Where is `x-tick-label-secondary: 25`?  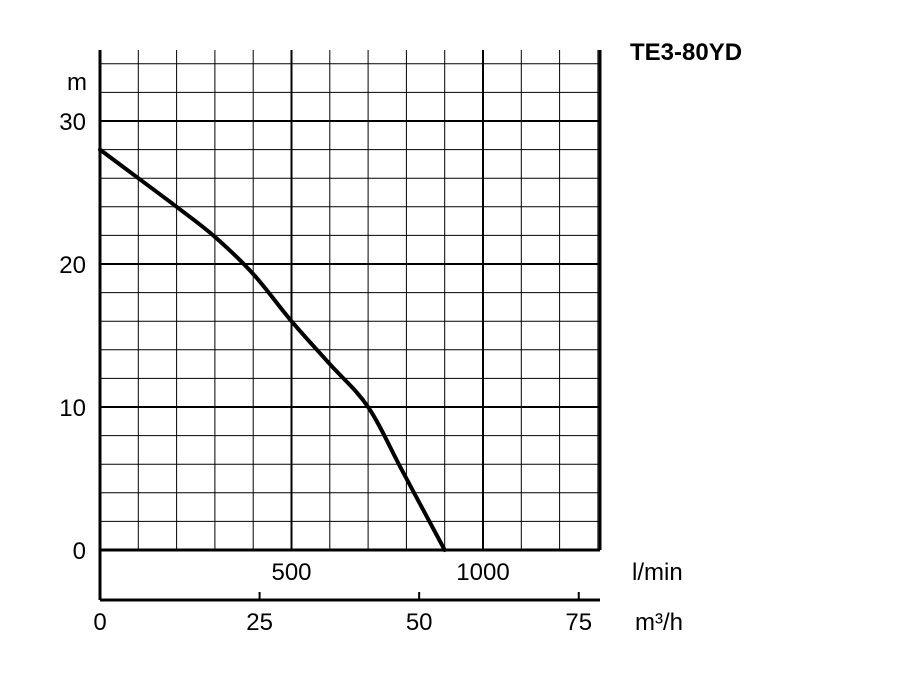
x-tick-label-secondary: 25 is located at coordinates (259, 622).